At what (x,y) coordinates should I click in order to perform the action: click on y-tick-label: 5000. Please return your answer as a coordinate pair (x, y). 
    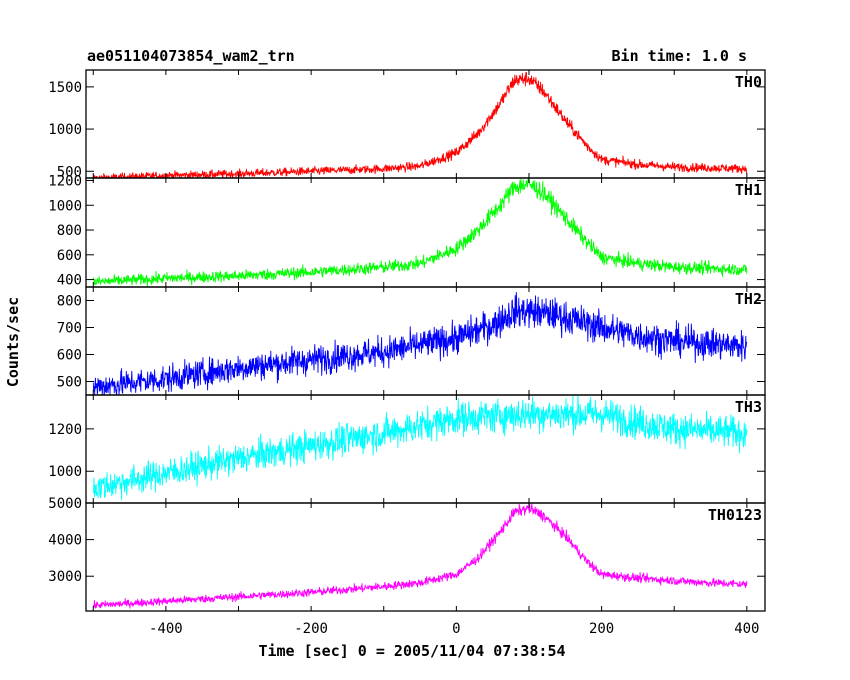
    Looking at the image, I should click on (65, 504).